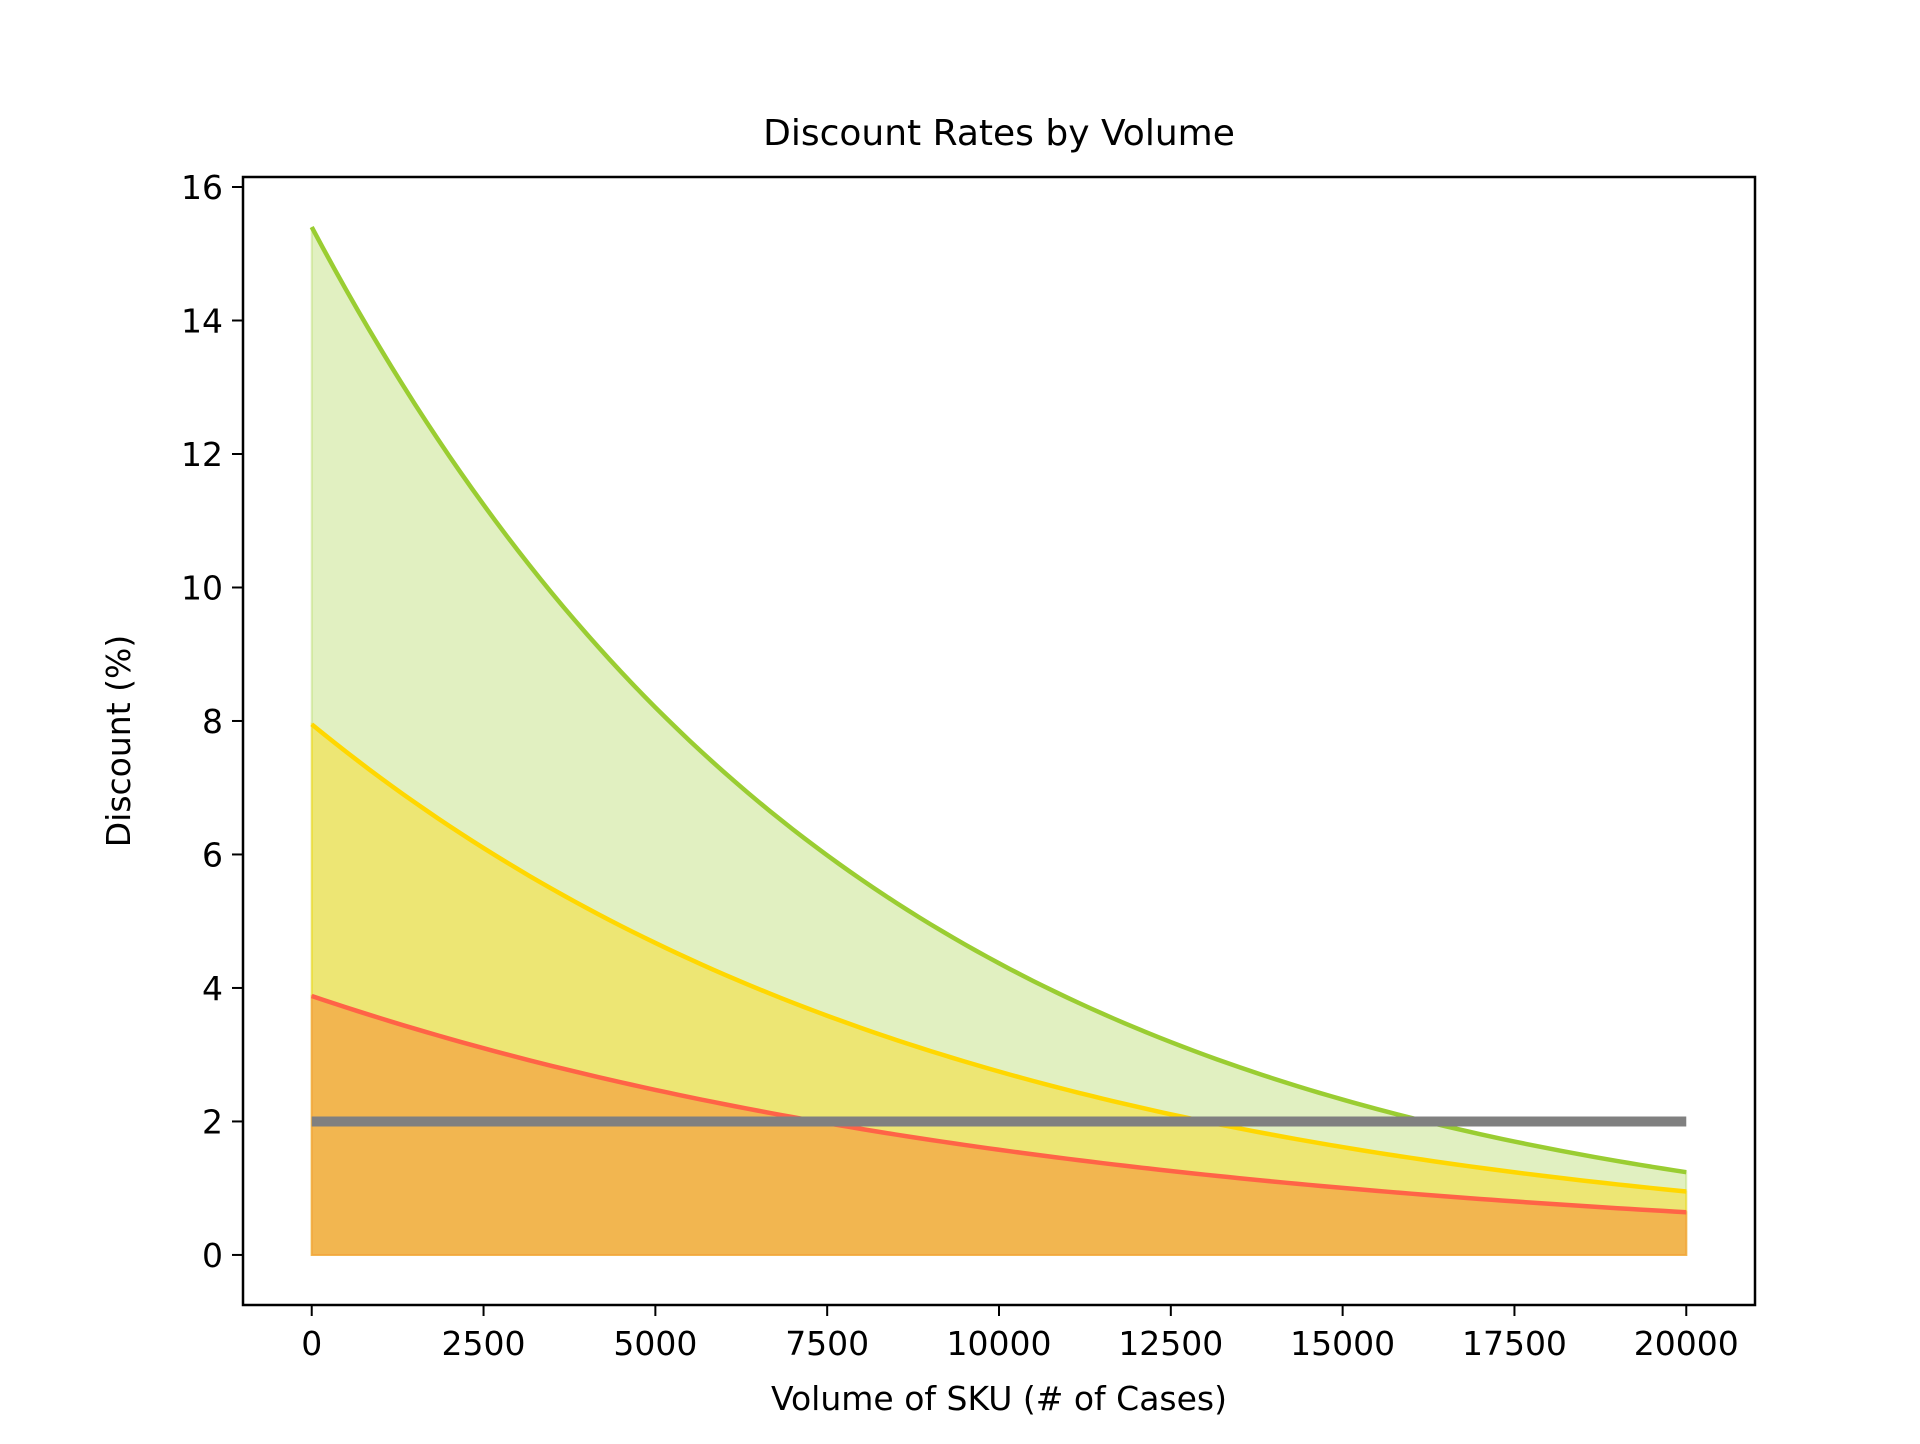 Image resolution: width=1920 pixels, height=1444 pixels. What do you see at coordinates (655, 1343) in the screenshot?
I see `x-tick-label: 5000` at bounding box center [655, 1343].